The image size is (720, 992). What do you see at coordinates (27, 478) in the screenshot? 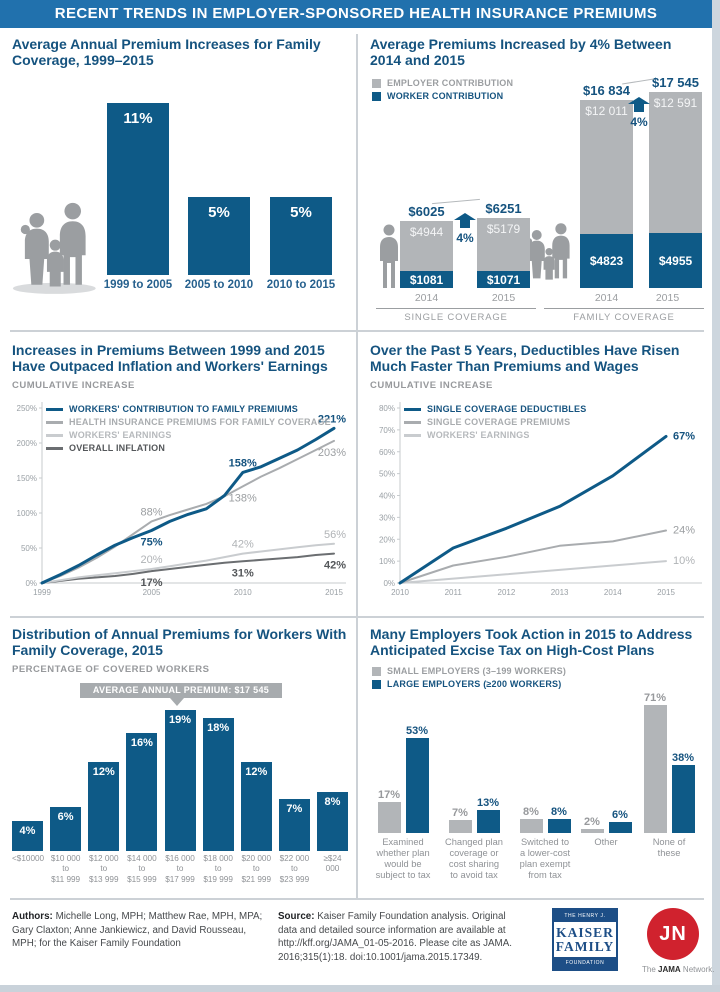
I see `y-tick-label: 150%` at bounding box center [27, 478].